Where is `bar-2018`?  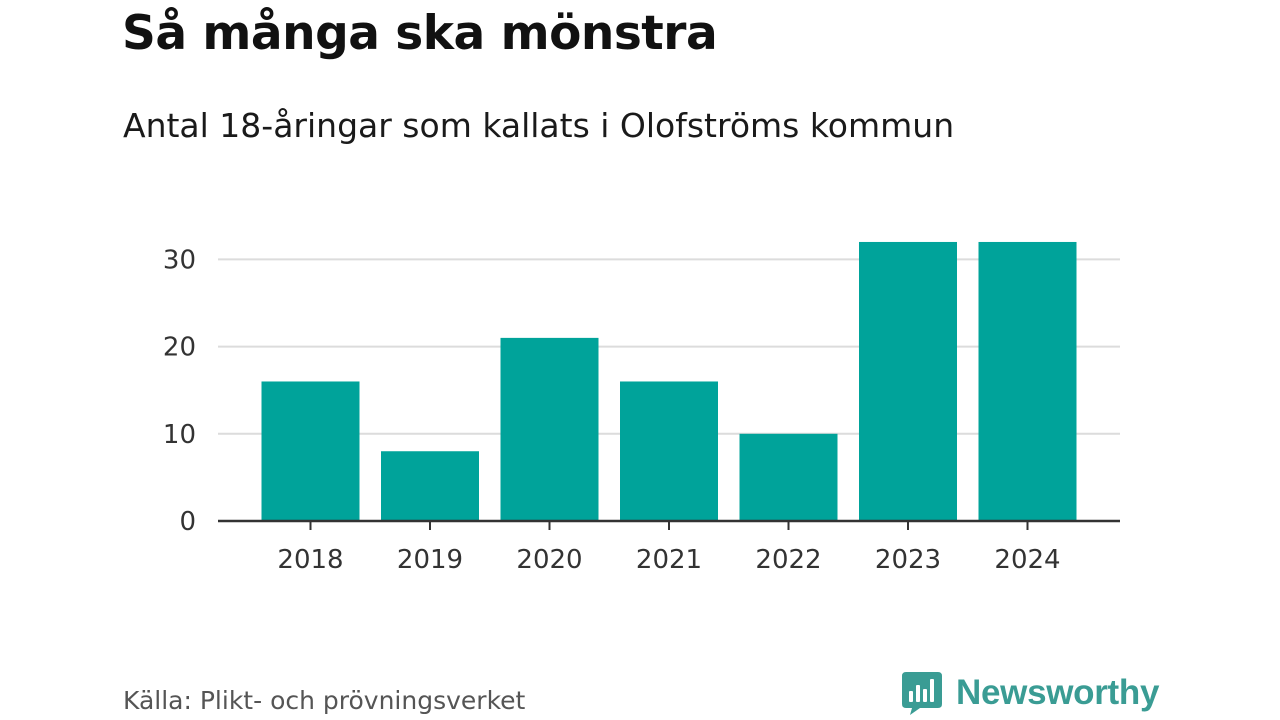
bar-2018 is located at coordinates (310, 451).